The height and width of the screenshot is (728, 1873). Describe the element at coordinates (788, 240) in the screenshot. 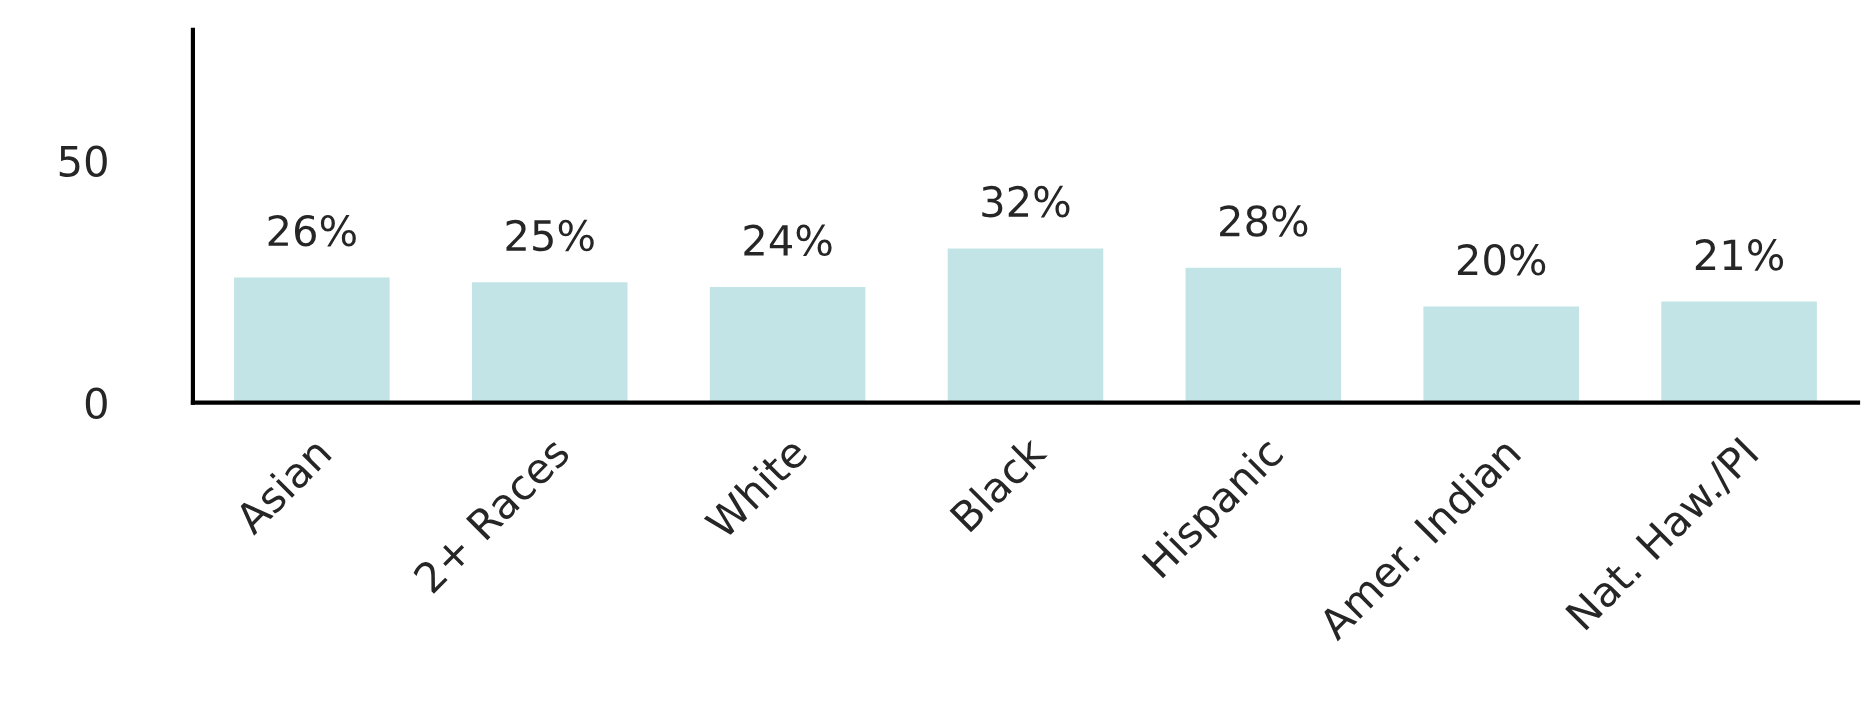

I see `data-label: 24%` at that location.